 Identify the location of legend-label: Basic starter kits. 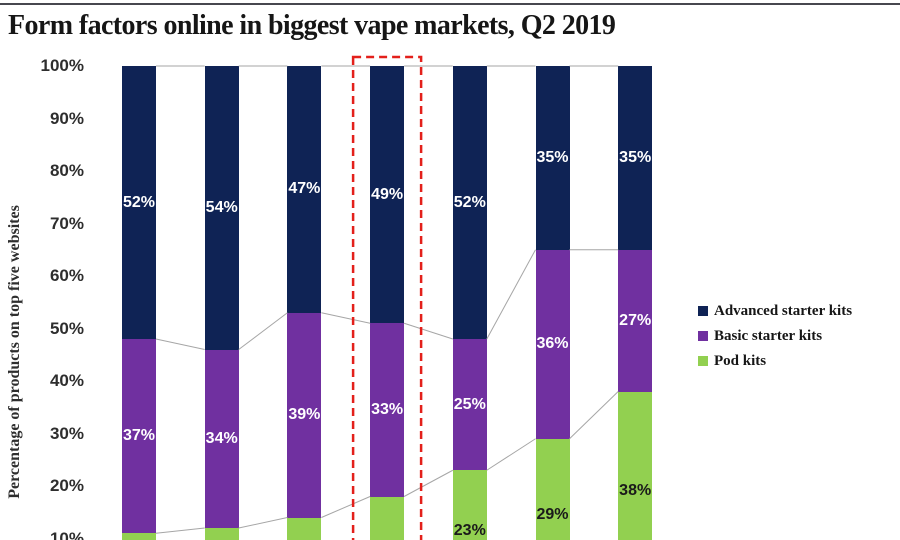
(768, 335).